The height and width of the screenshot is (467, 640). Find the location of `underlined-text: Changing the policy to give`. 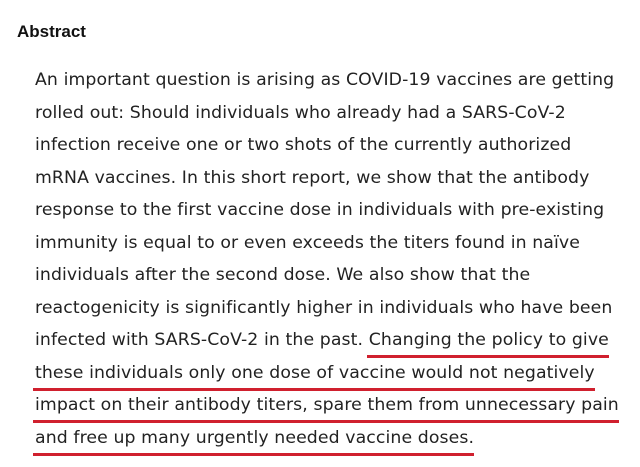

underlined-text: Changing the policy to give is located at coordinates (487, 344).